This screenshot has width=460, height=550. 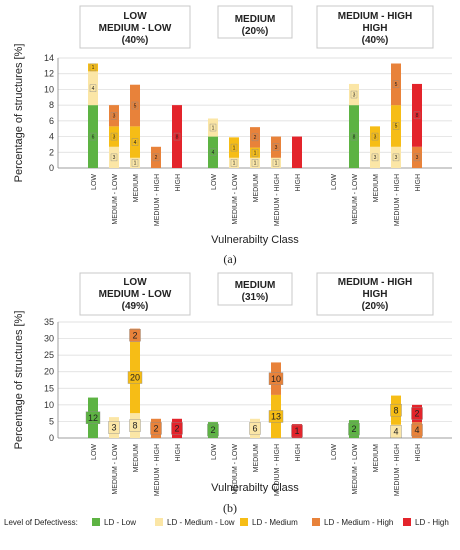 I want to click on data-label: 20, so click(x=135, y=378).